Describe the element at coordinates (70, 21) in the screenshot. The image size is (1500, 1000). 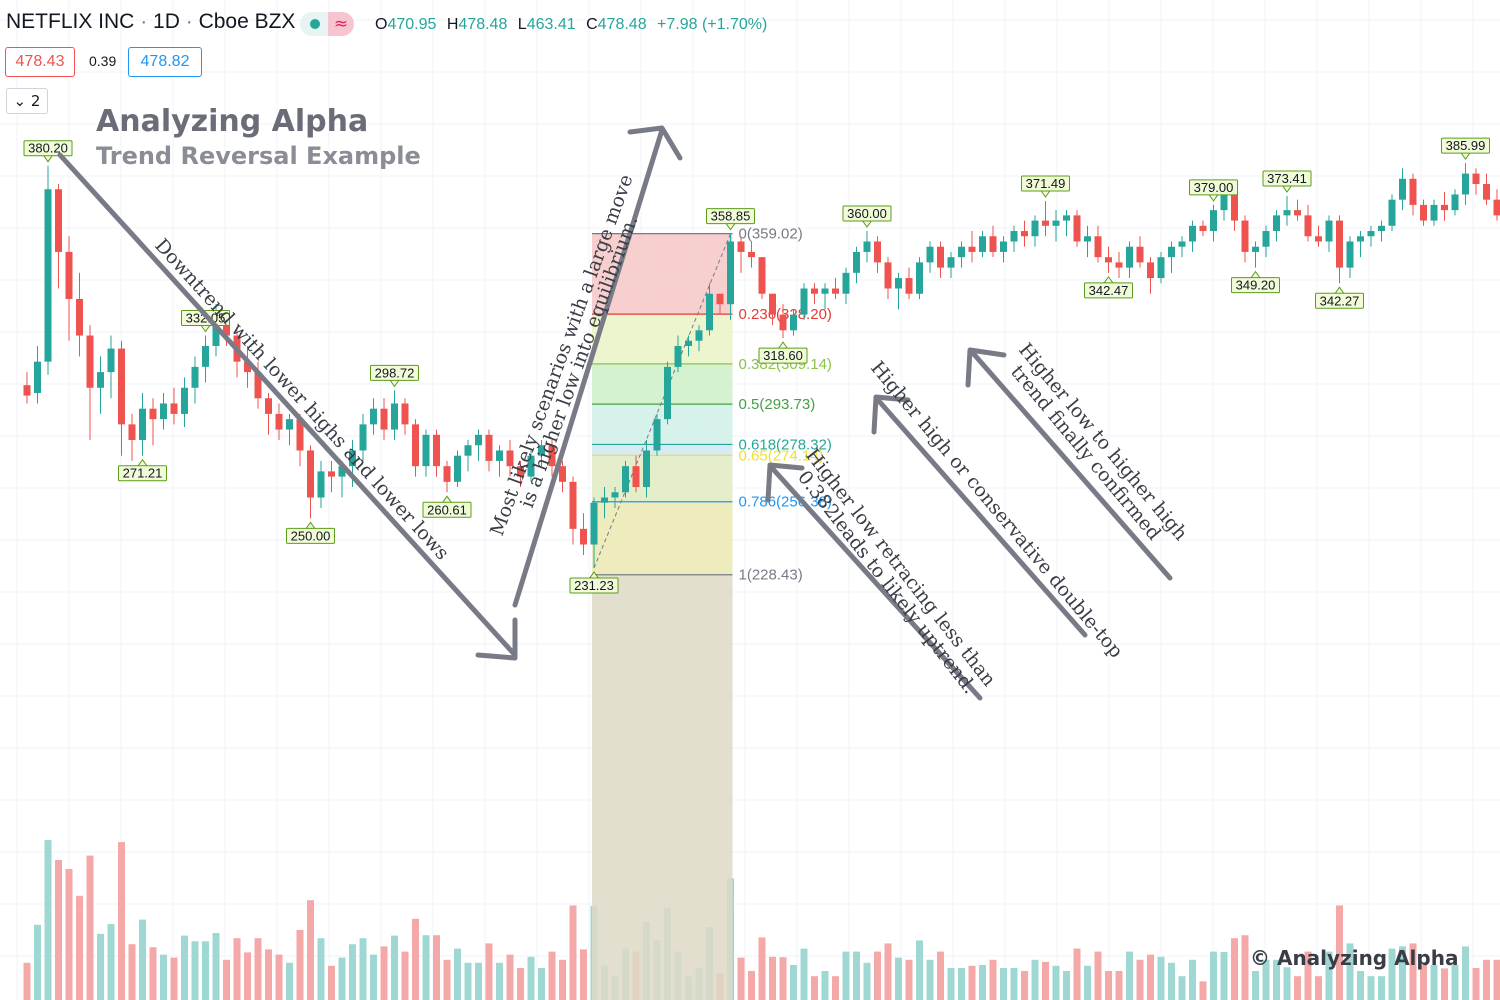
I see `symbol-name: NETFLIX INC` at that location.